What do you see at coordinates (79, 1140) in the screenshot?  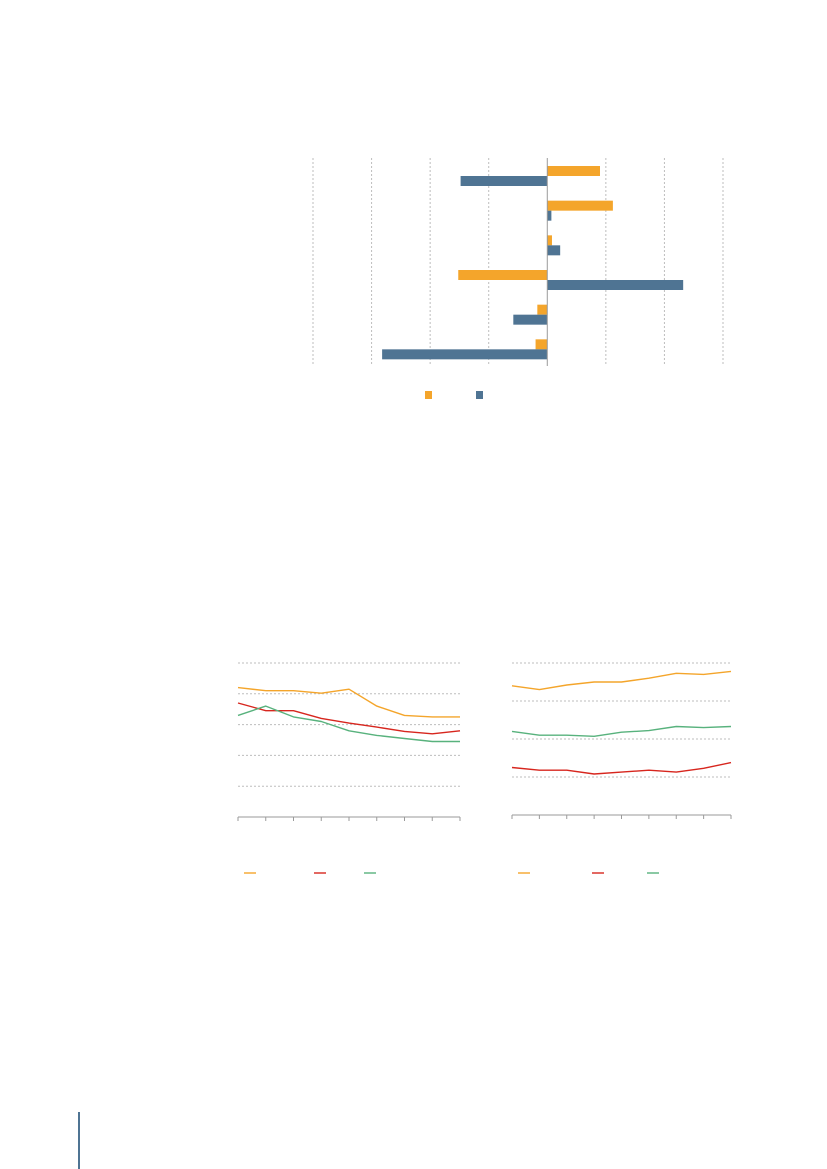 I see `page-margin-rule` at bounding box center [79, 1140].